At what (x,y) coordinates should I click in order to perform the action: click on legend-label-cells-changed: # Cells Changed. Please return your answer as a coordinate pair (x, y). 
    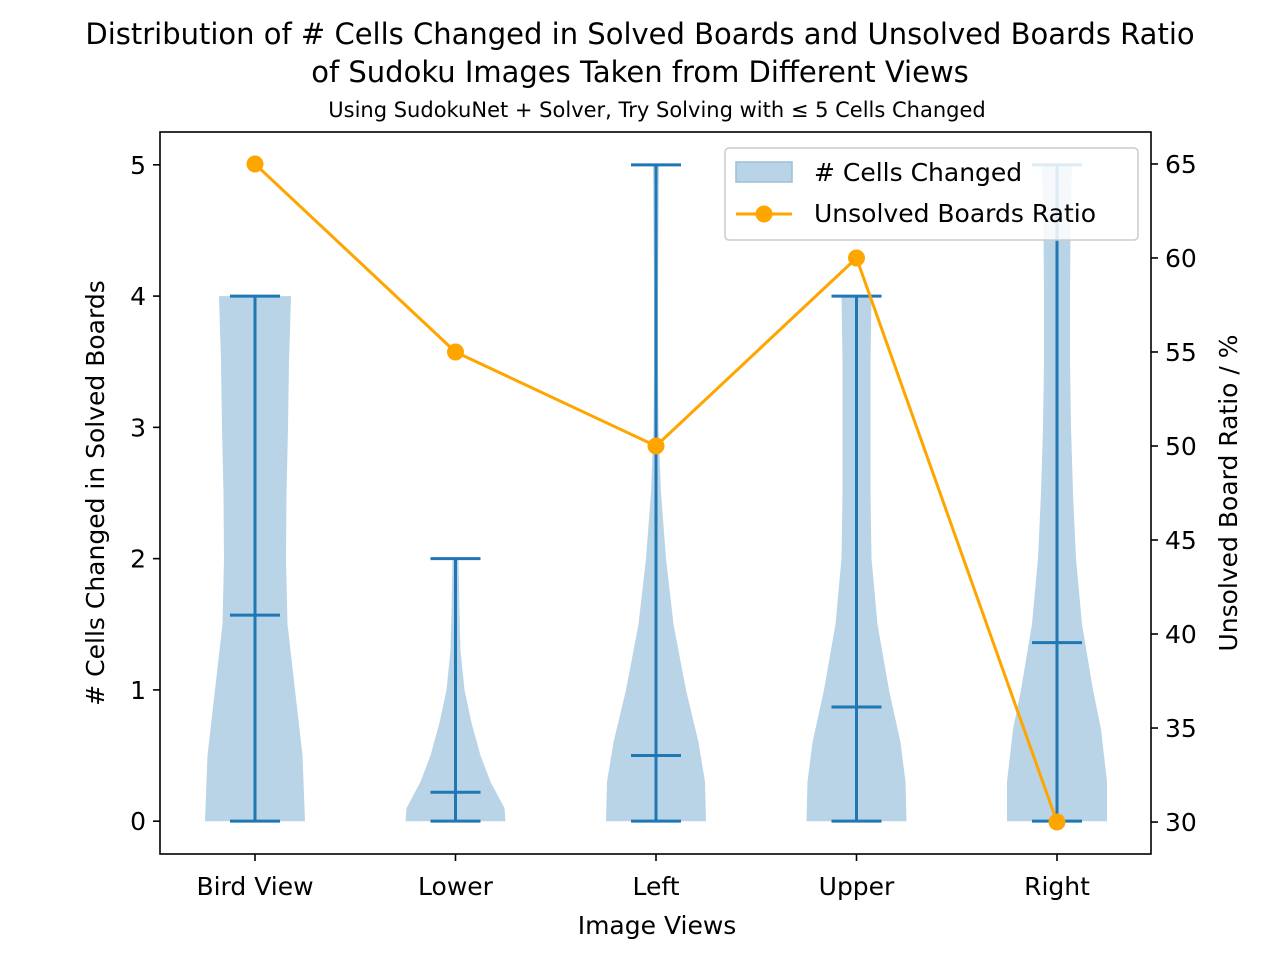
    Looking at the image, I should click on (918, 172).